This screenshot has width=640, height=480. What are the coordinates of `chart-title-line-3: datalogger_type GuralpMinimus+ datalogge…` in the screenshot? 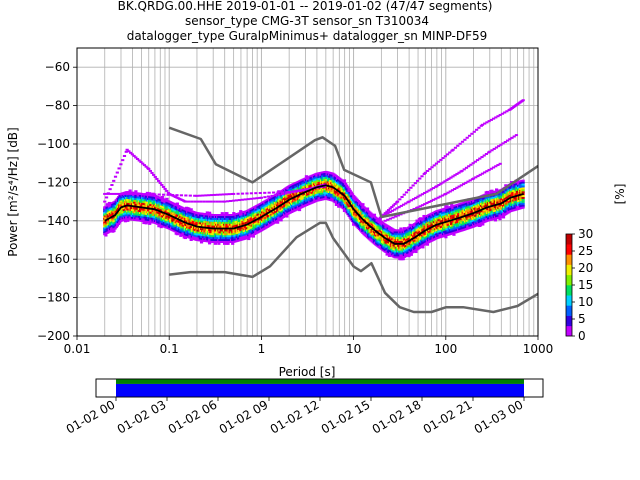 It's located at (307, 36).